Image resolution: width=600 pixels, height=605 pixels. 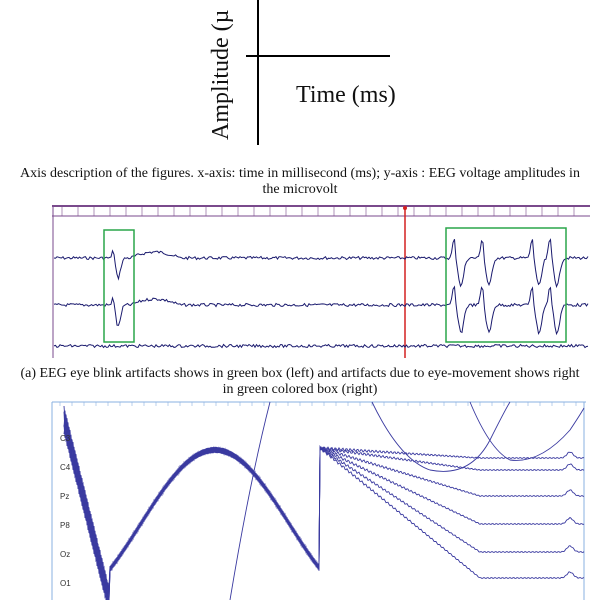 What do you see at coordinates (65, 554) in the screenshot?
I see `channel-label-oz: Oz` at bounding box center [65, 554].